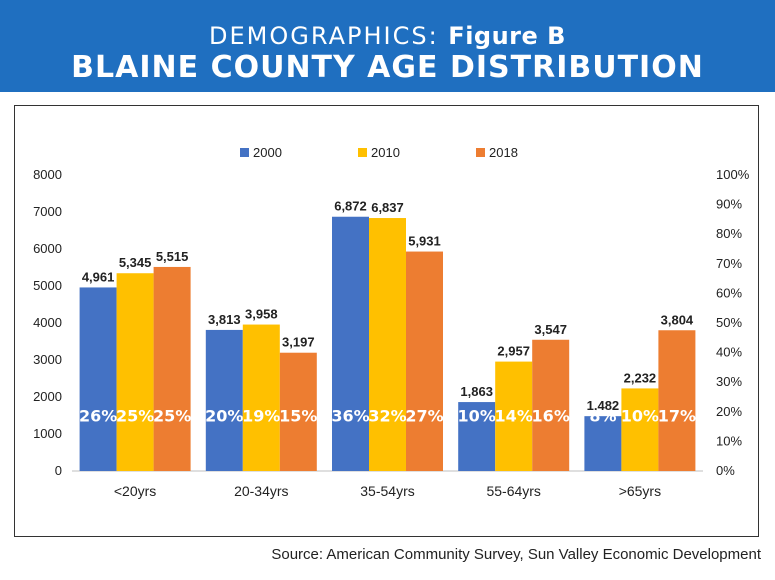 Image resolution: width=775 pixels, height=580 pixels. Describe the element at coordinates (424, 241) in the screenshot. I see `data-label: 5,931` at that location.